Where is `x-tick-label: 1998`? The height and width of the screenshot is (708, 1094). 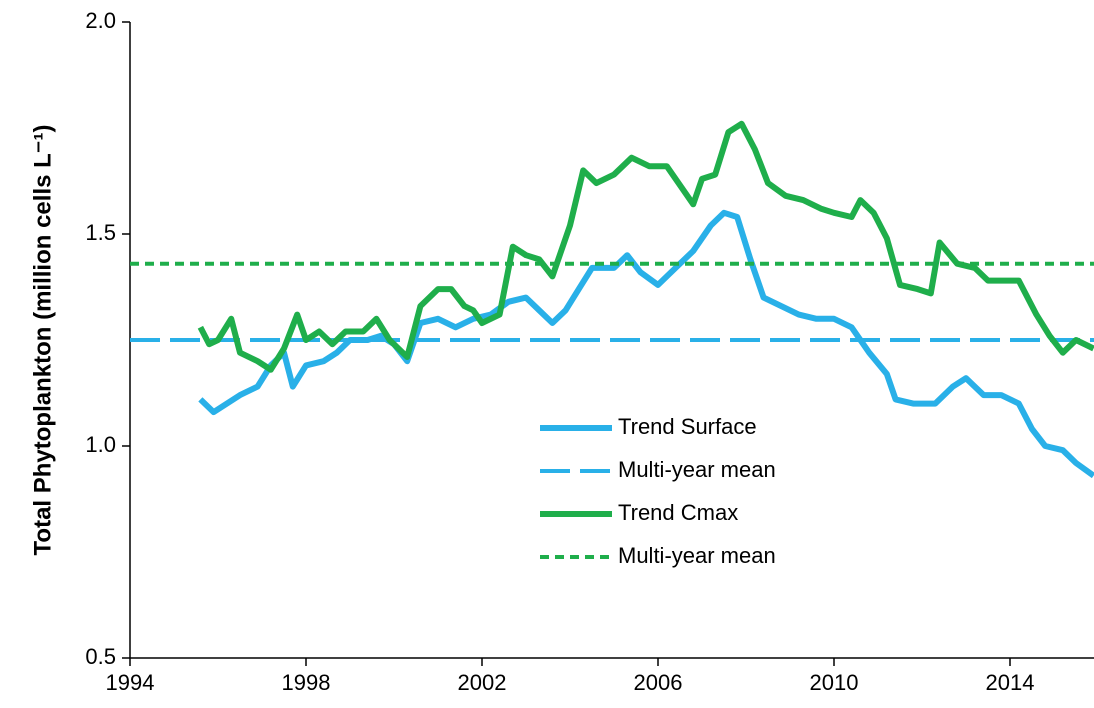 x-tick-label: 1998 is located at coordinates (306, 682).